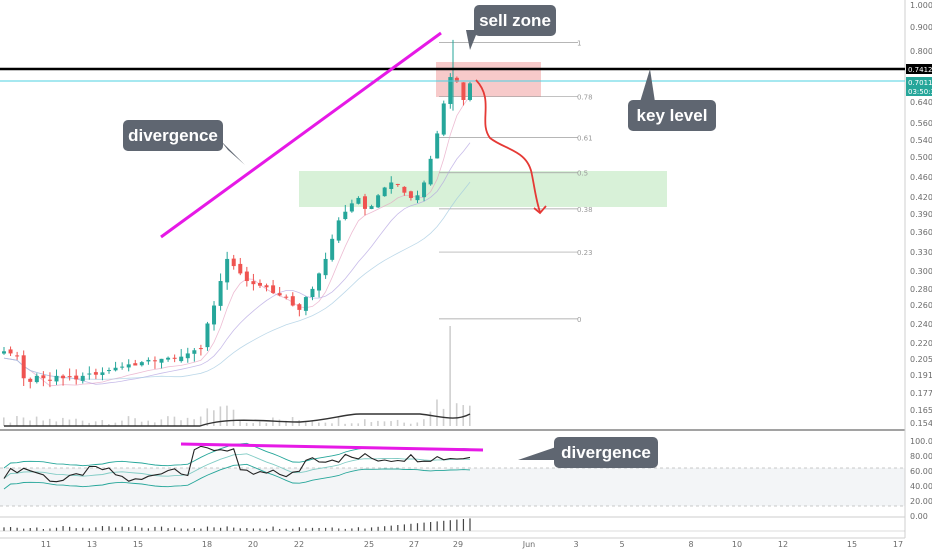 This screenshot has height=550, width=932. I want to click on time-tick-label: 3, so click(575, 544).